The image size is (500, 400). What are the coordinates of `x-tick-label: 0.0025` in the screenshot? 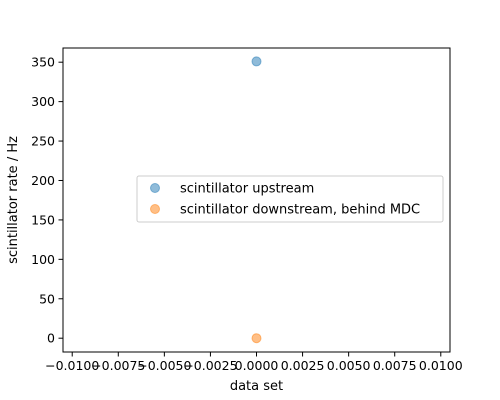 It's located at (303, 365).